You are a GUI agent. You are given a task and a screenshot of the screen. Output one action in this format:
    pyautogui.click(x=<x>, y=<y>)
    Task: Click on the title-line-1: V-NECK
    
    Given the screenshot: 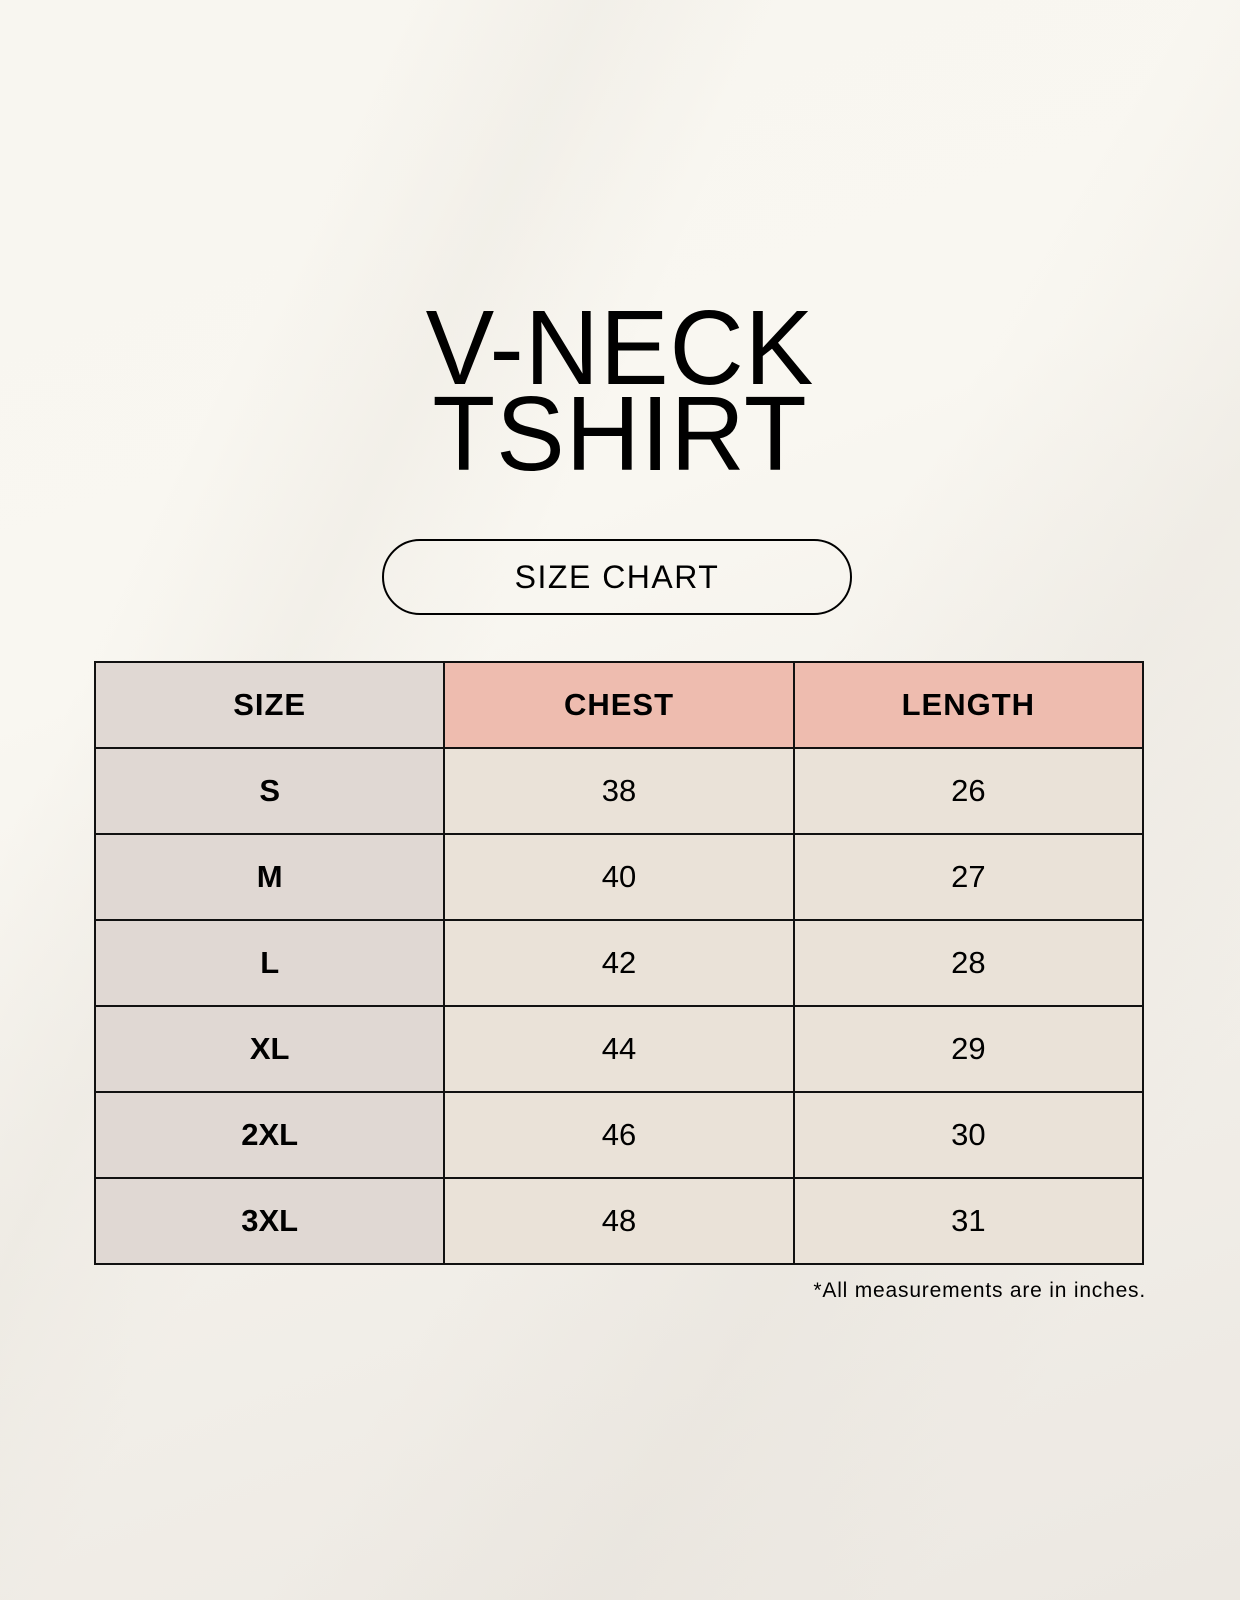 What is the action you would take?
    pyautogui.click(x=620, y=348)
    